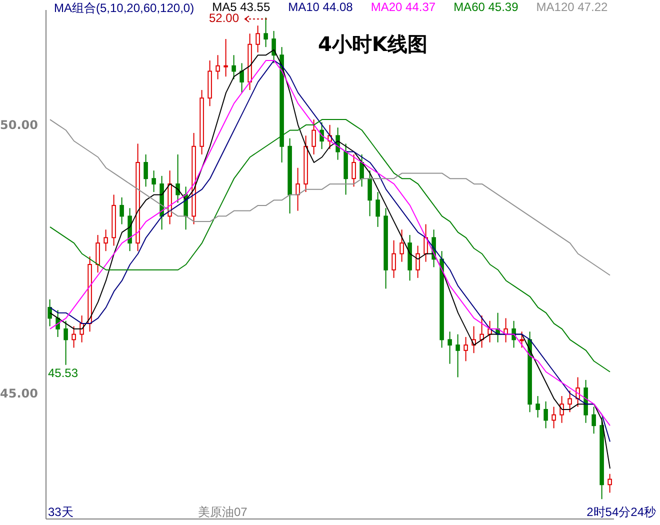 The height and width of the screenshot is (525, 660). I want to click on annotation: 52.00, so click(224, 18).